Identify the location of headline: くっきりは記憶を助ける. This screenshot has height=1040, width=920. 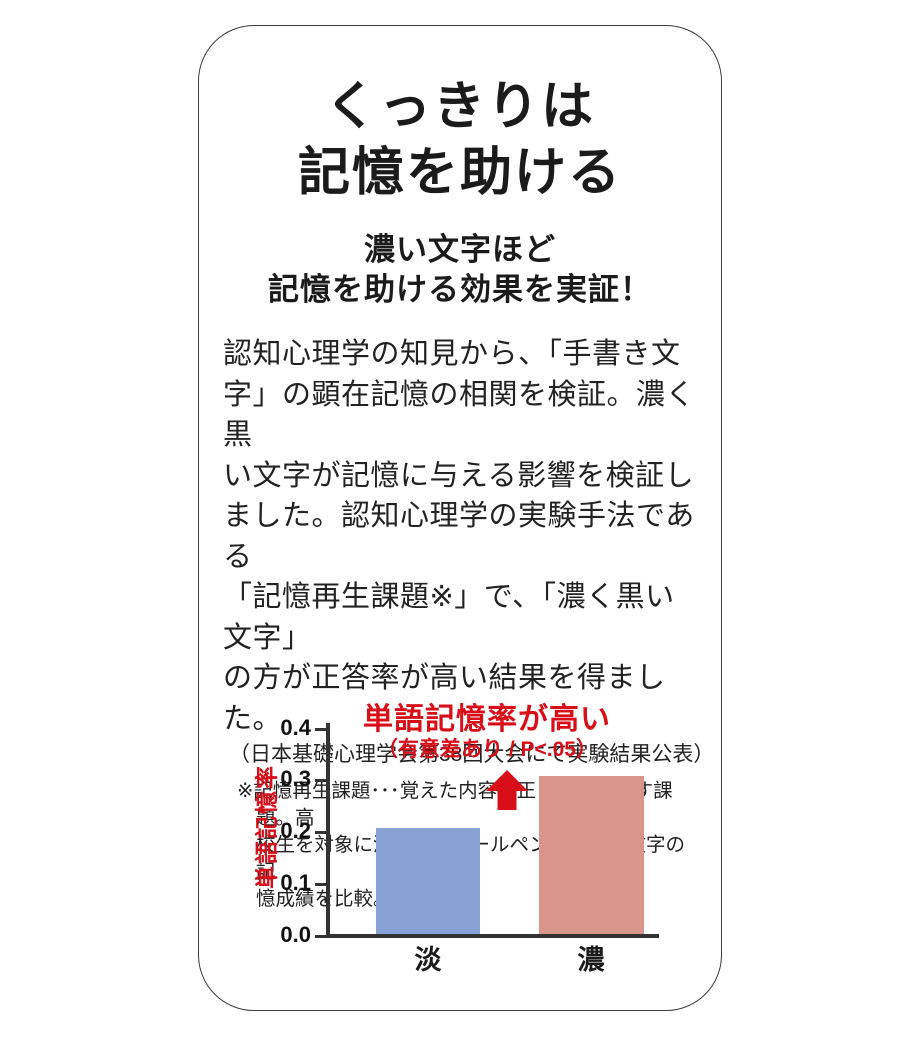
(460, 140).